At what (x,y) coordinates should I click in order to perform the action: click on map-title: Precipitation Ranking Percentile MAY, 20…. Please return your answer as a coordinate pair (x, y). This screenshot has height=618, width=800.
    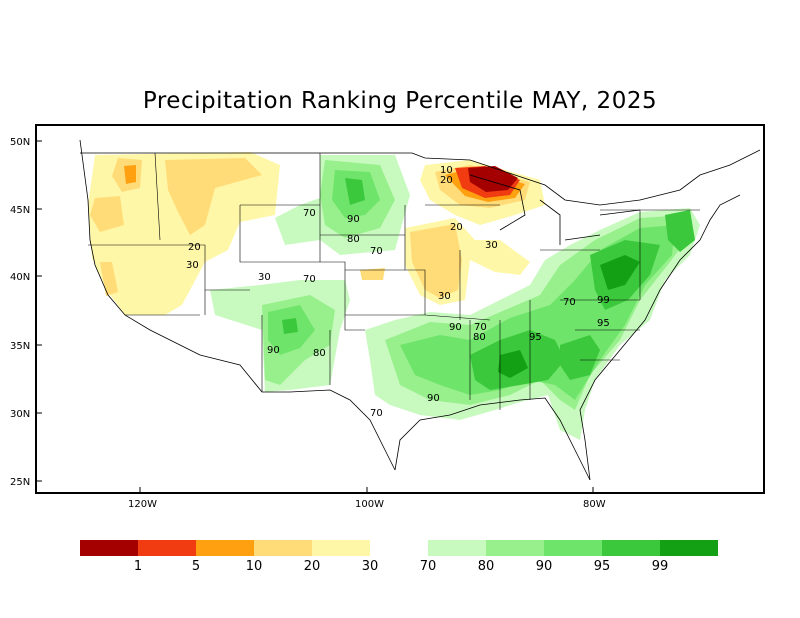
    Looking at the image, I should click on (400, 101).